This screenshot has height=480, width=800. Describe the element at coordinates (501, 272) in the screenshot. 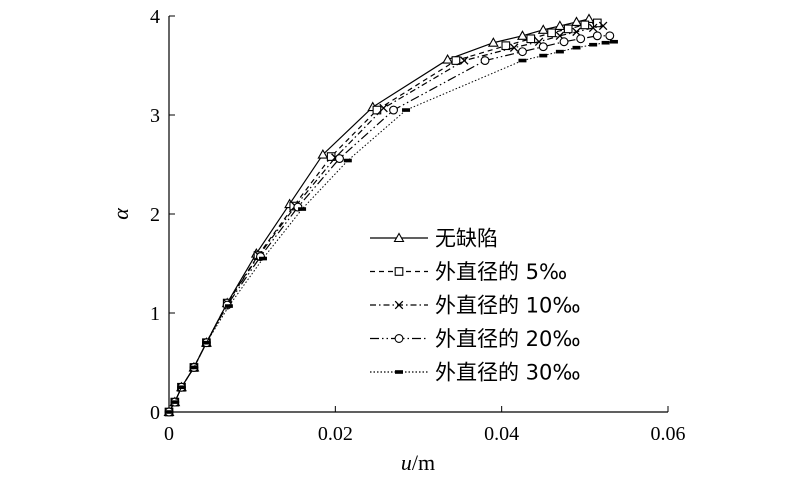

I see `legend-label: 外直径的 5‰` at that location.